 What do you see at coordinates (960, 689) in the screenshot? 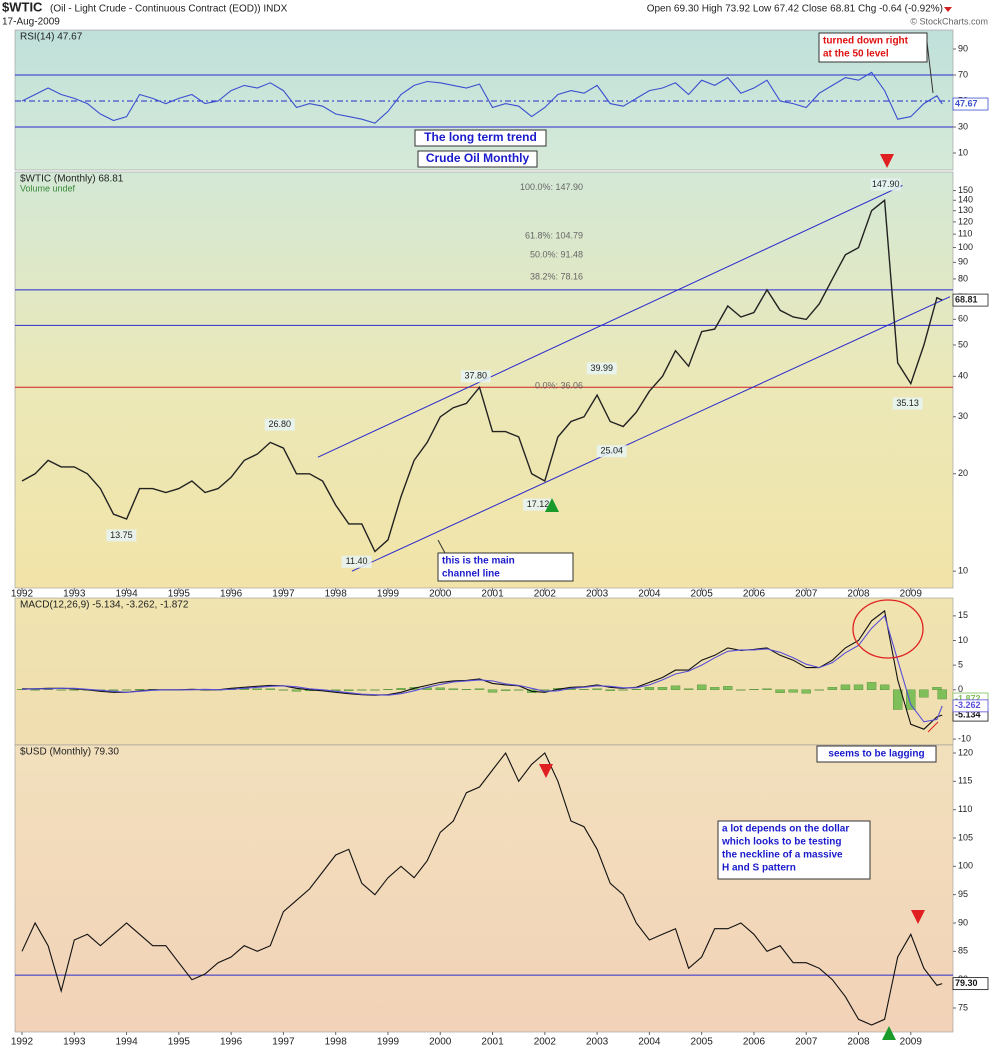
I see `y-tick-label: 0` at bounding box center [960, 689].